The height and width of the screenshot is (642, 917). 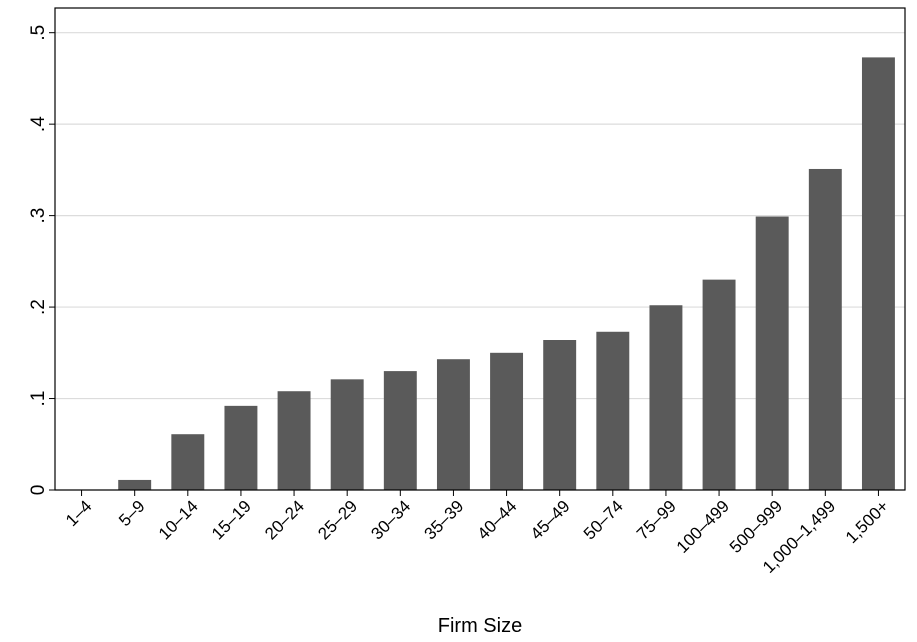 I want to click on x-tick-label: 100–499, so click(x=703, y=527).